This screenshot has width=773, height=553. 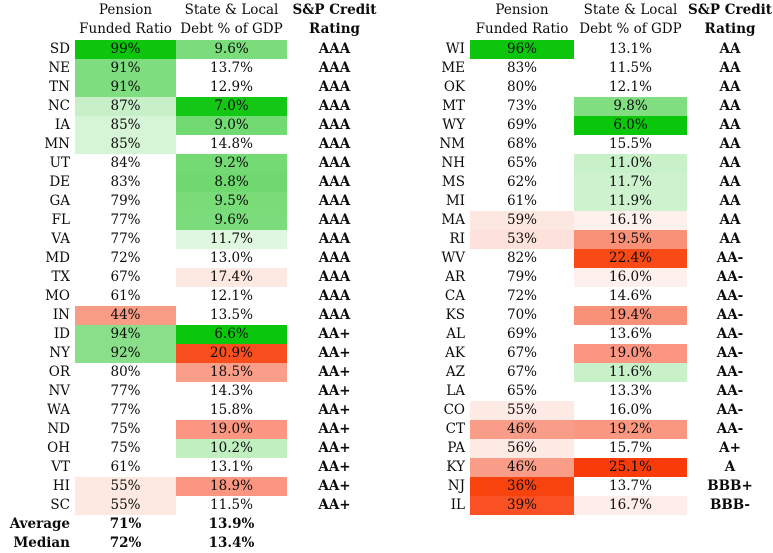 What do you see at coordinates (191, 68) in the screenshot?
I see `table-row: NE 91% 13.7% AAA` at bounding box center [191, 68].